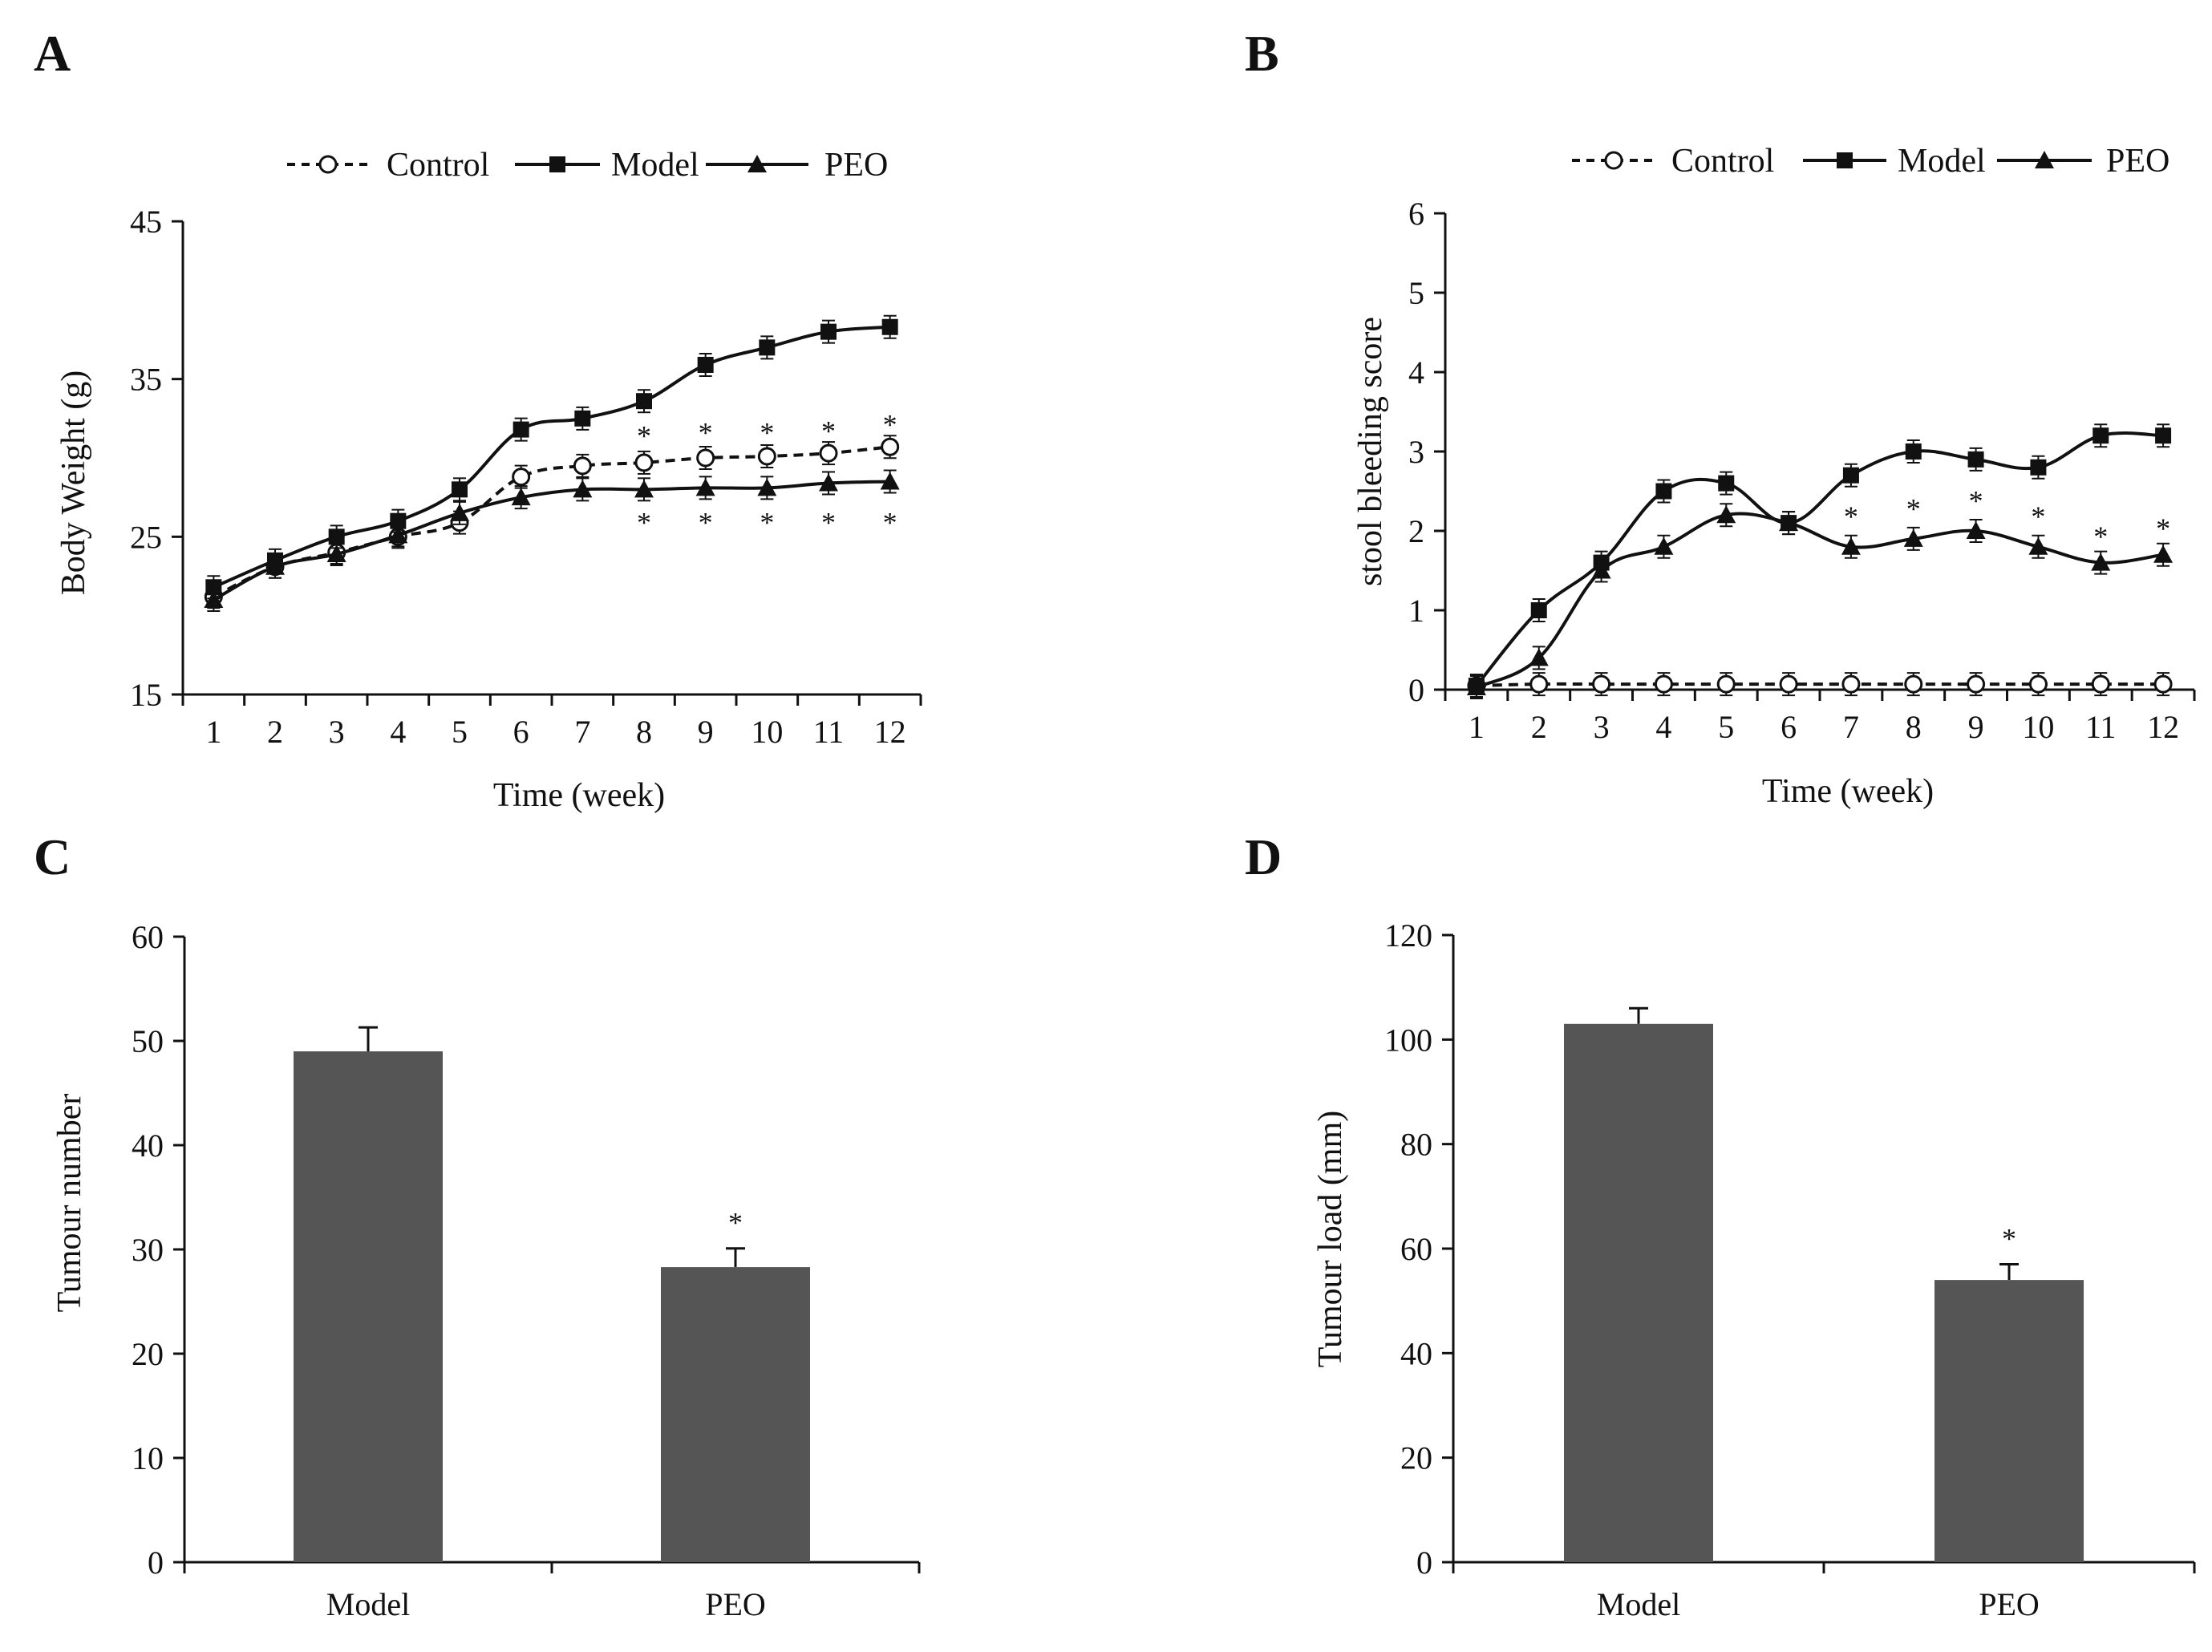 This screenshot has height=1652, width=2212. I want to click on x-tick-label: 1, so click(213, 732).